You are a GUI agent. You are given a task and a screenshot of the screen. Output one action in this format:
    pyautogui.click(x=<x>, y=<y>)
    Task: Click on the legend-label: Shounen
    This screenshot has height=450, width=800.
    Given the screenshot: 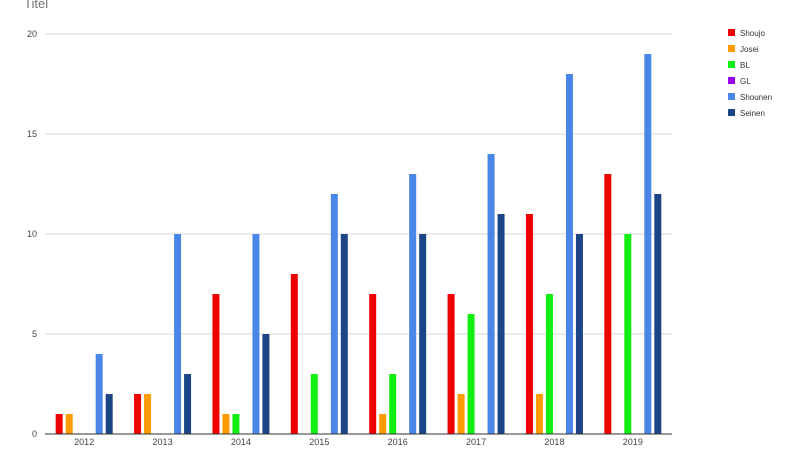 What is the action you would take?
    pyautogui.click(x=756, y=97)
    